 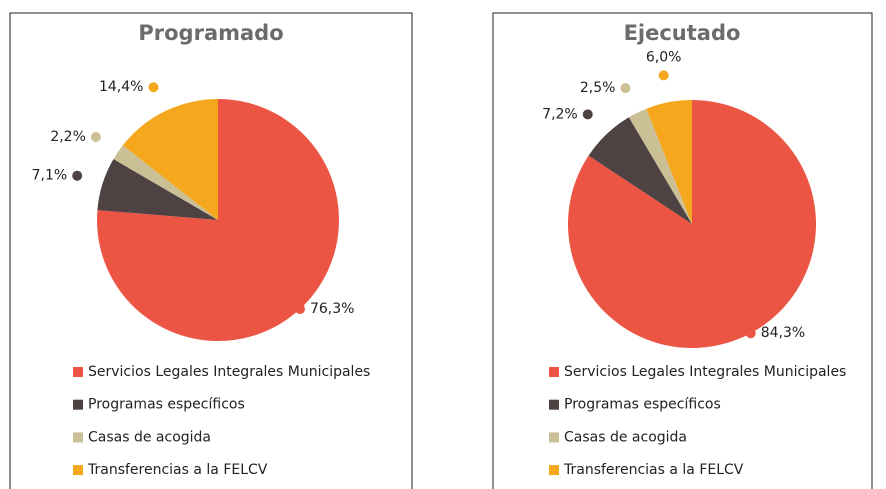 I want to click on data-label: 6,0%, so click(x=664, y=57).